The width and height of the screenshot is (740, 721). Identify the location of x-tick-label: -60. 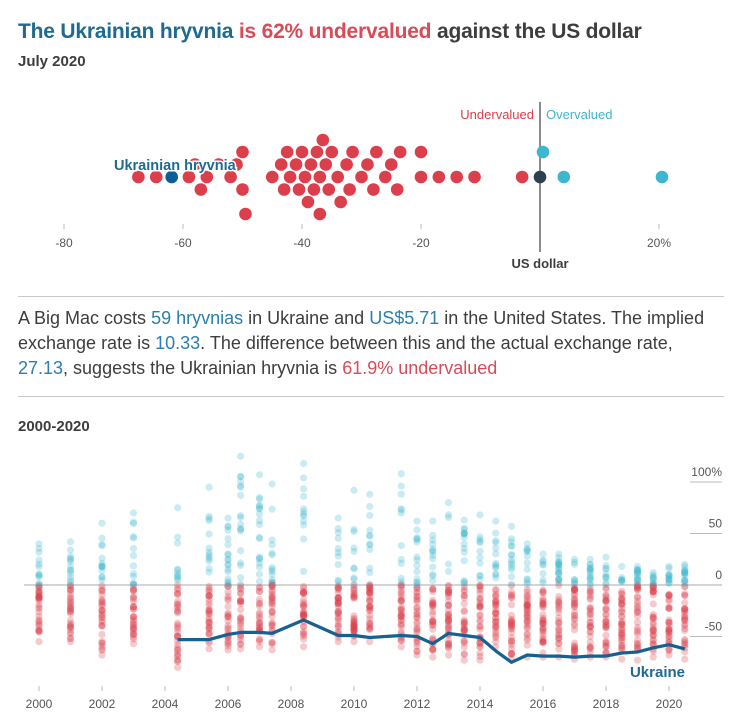
(183, 243).